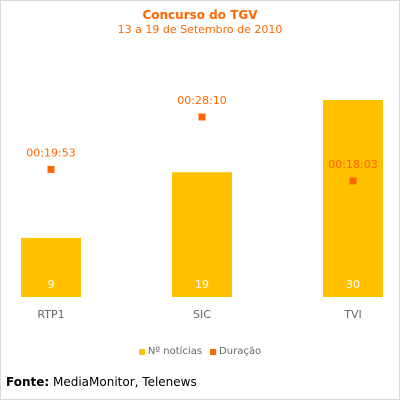  I want to click on chart-legend: Nº notícias Duração, so click(200, 351).